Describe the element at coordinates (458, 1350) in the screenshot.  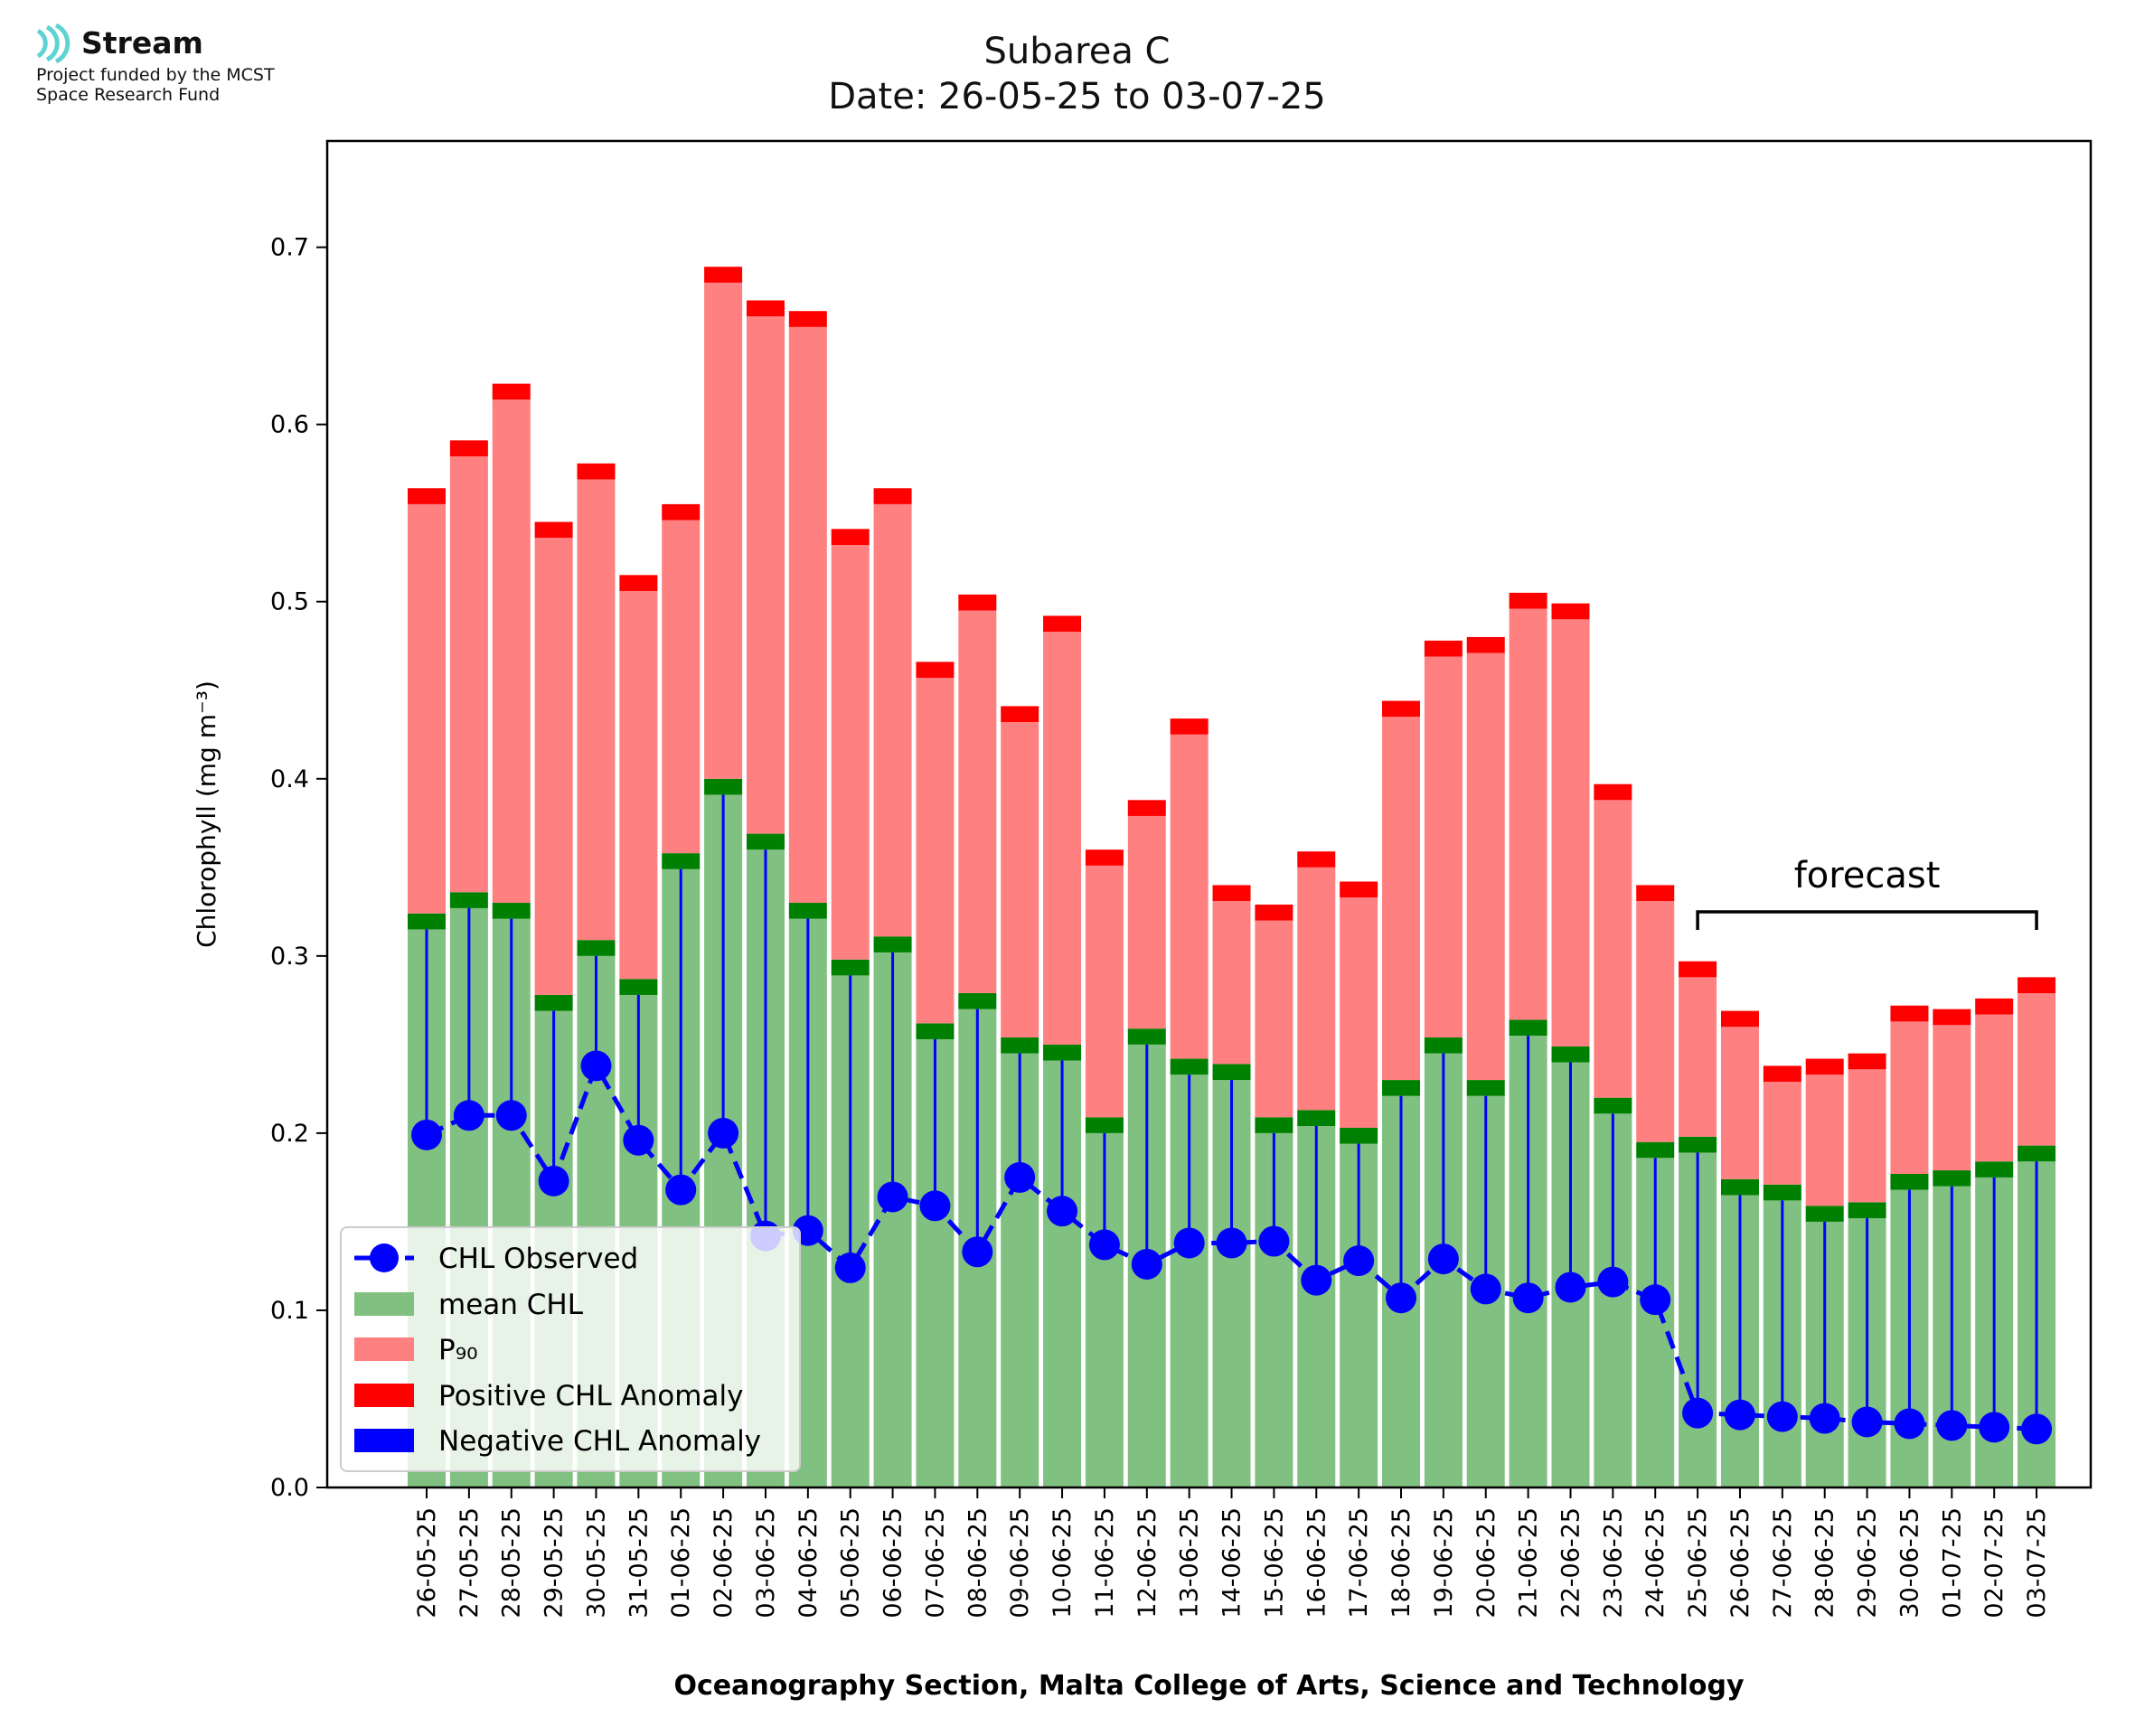
I see `legend-entry-label: P₉₀` at that location.